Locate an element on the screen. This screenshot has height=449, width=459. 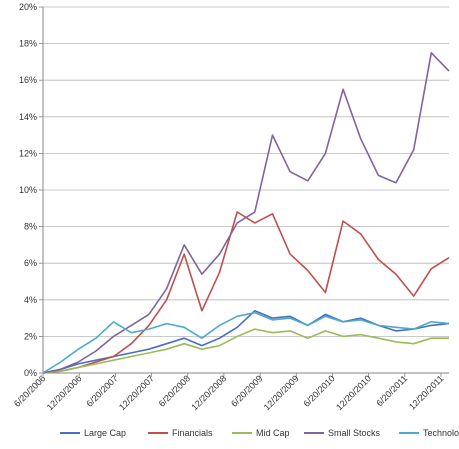
series-line-technology is located at coordinates (246, 342).